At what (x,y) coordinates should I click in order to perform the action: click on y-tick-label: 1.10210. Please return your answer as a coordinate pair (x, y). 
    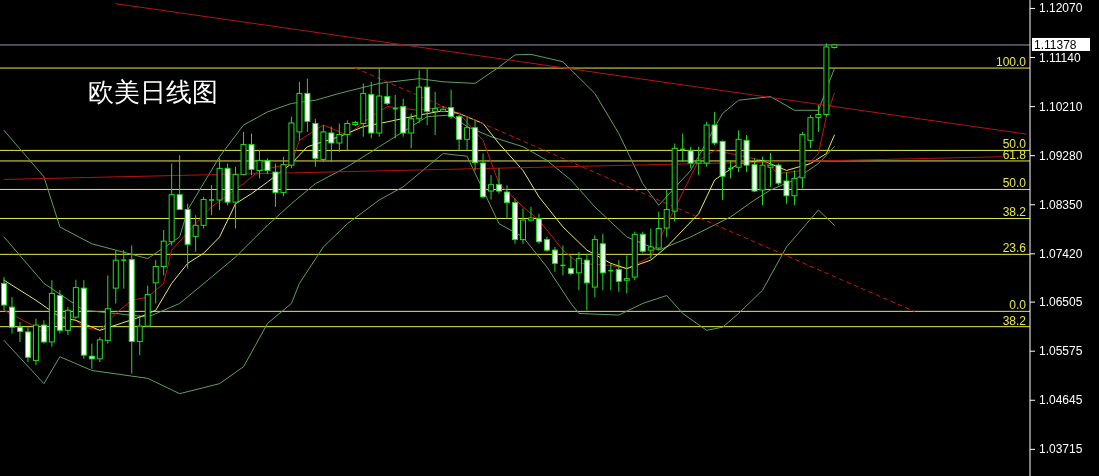
    Looking at the image, I should click on (1061, 106).